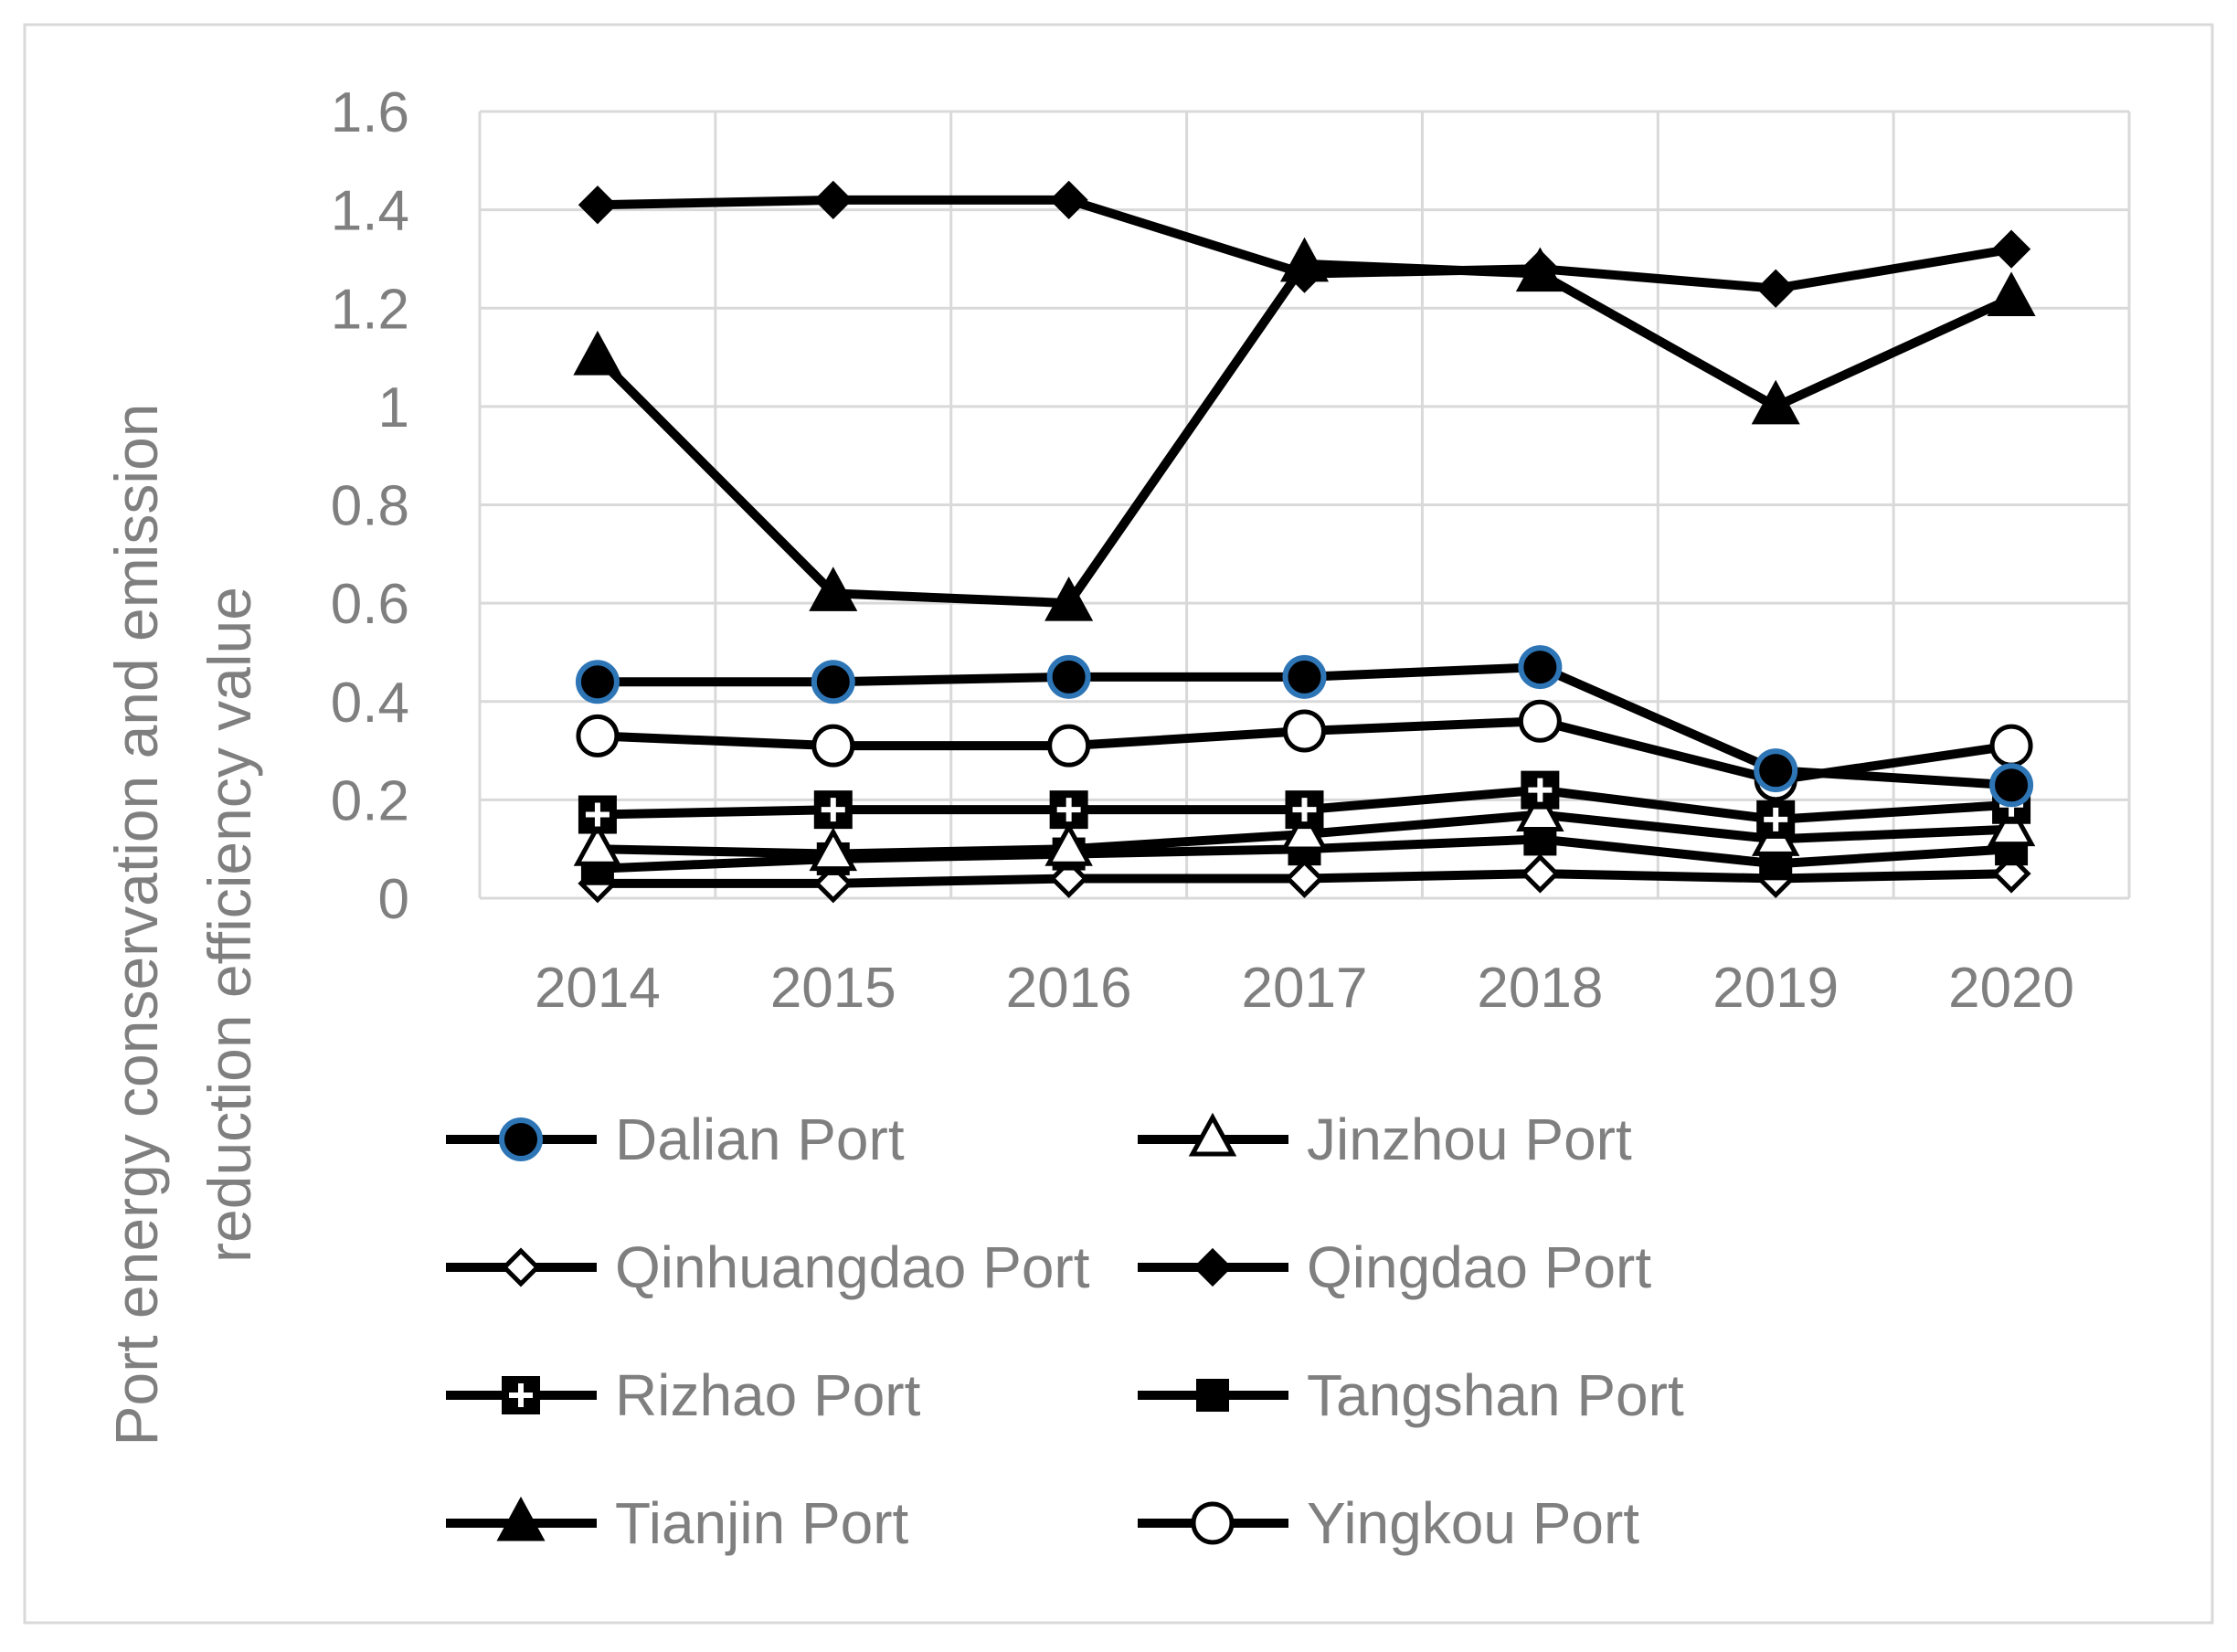 This screenshot has width=2237, height=1652. Describe the element at coordinates (1775, 989) in the screenshot. I see `x-tick-label: 2019` at that location.